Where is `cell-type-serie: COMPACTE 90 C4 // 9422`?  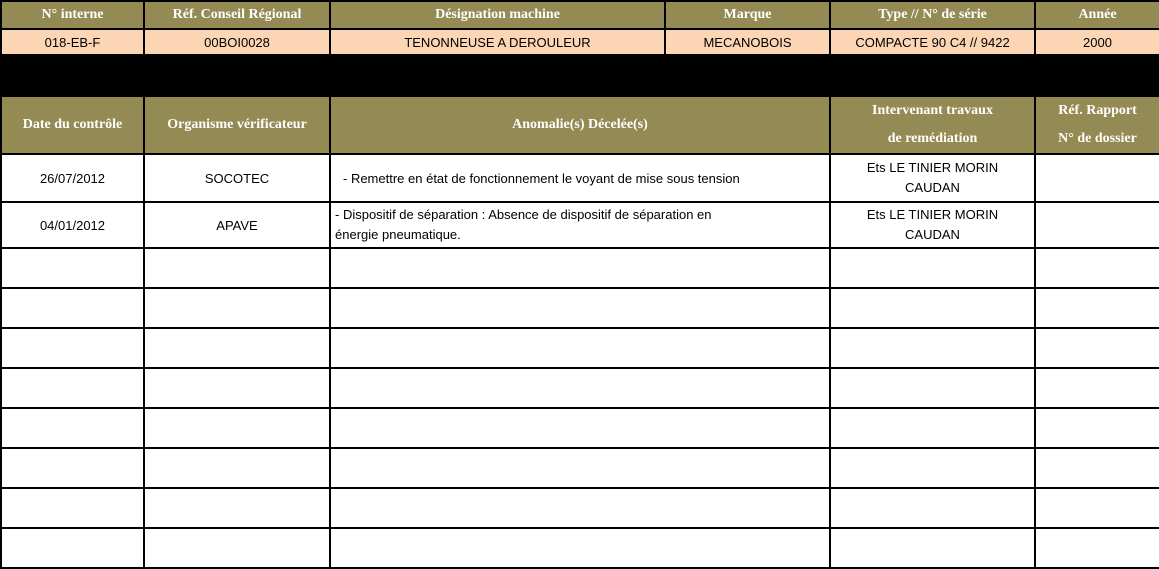 cell-type-serie: COMPACTE 90 C4 // 9422 is located at coordinates (932, 42).